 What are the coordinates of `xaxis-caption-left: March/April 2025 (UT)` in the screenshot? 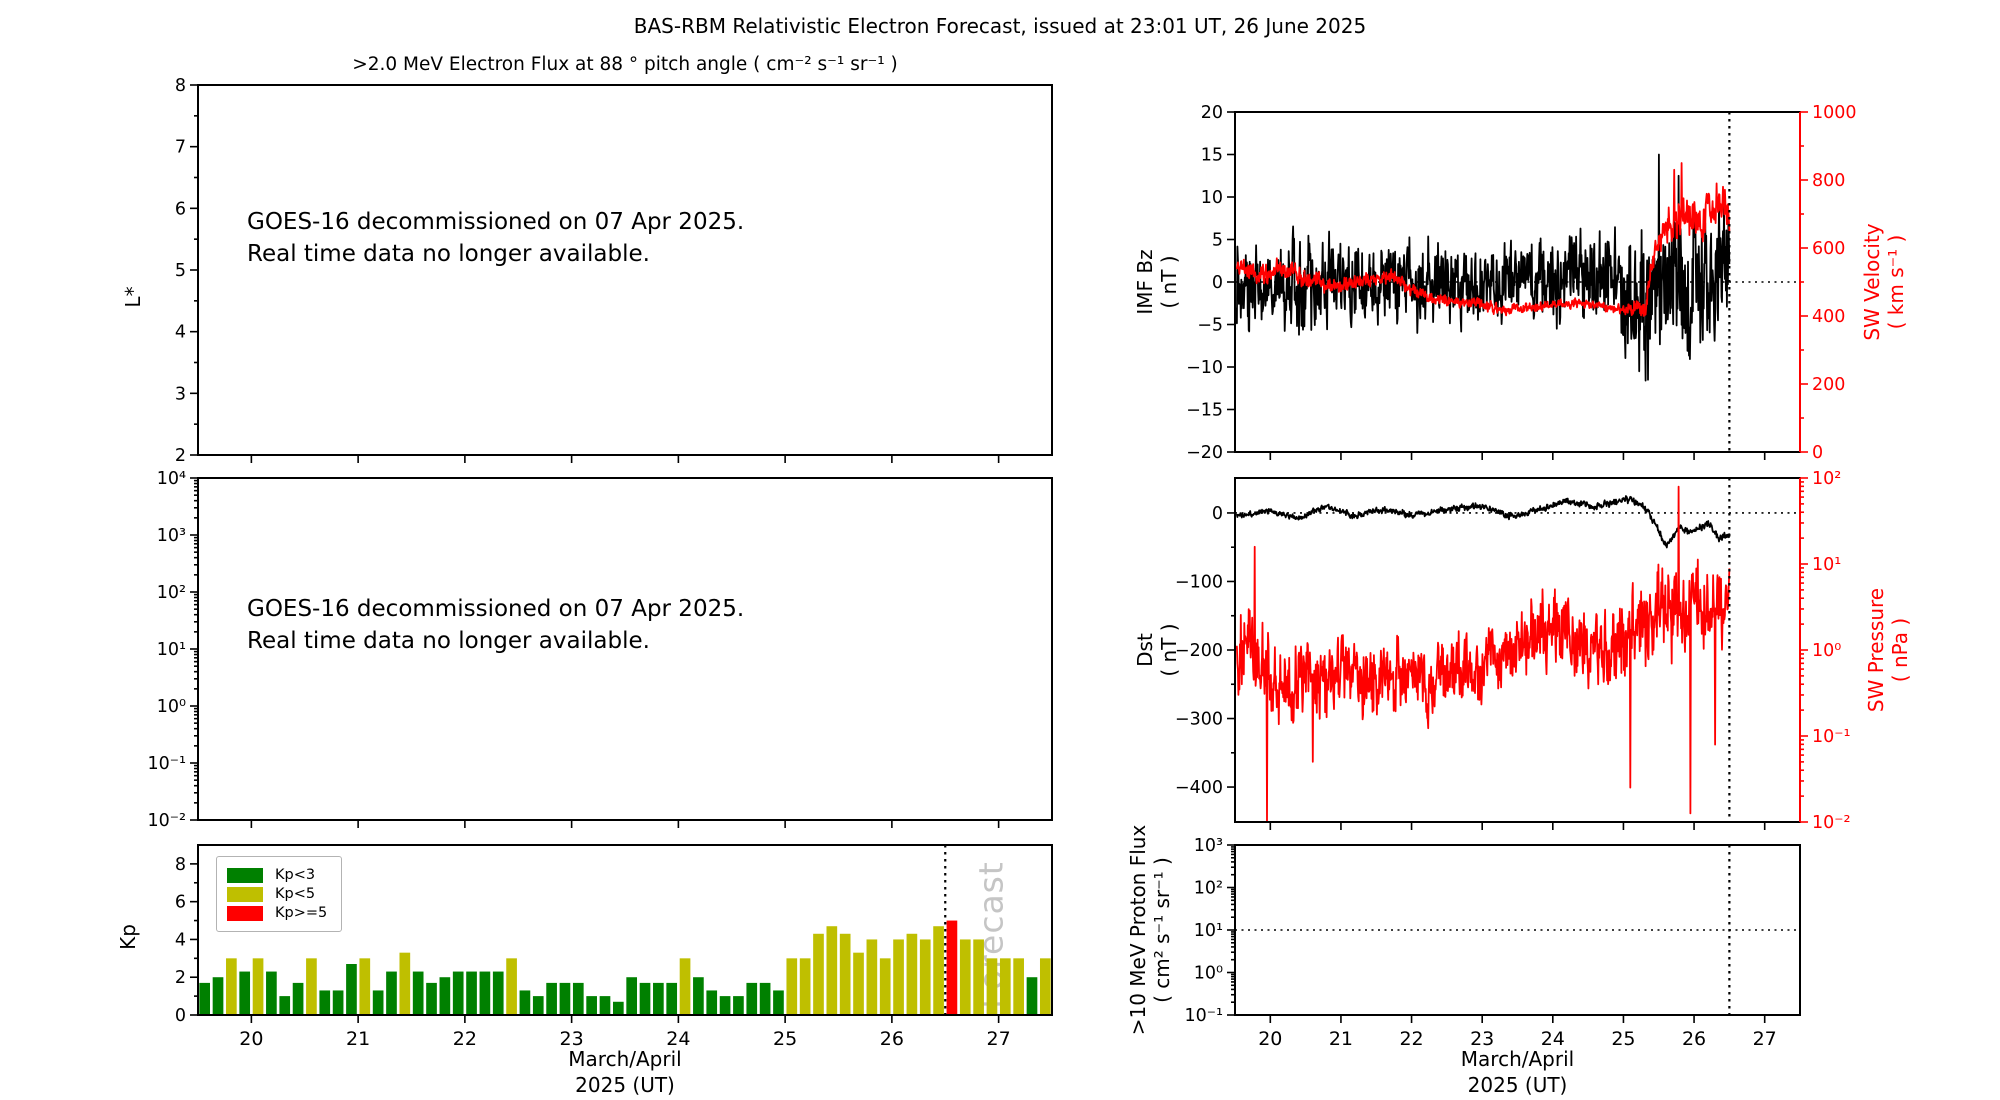 It's located at (625, 1072).